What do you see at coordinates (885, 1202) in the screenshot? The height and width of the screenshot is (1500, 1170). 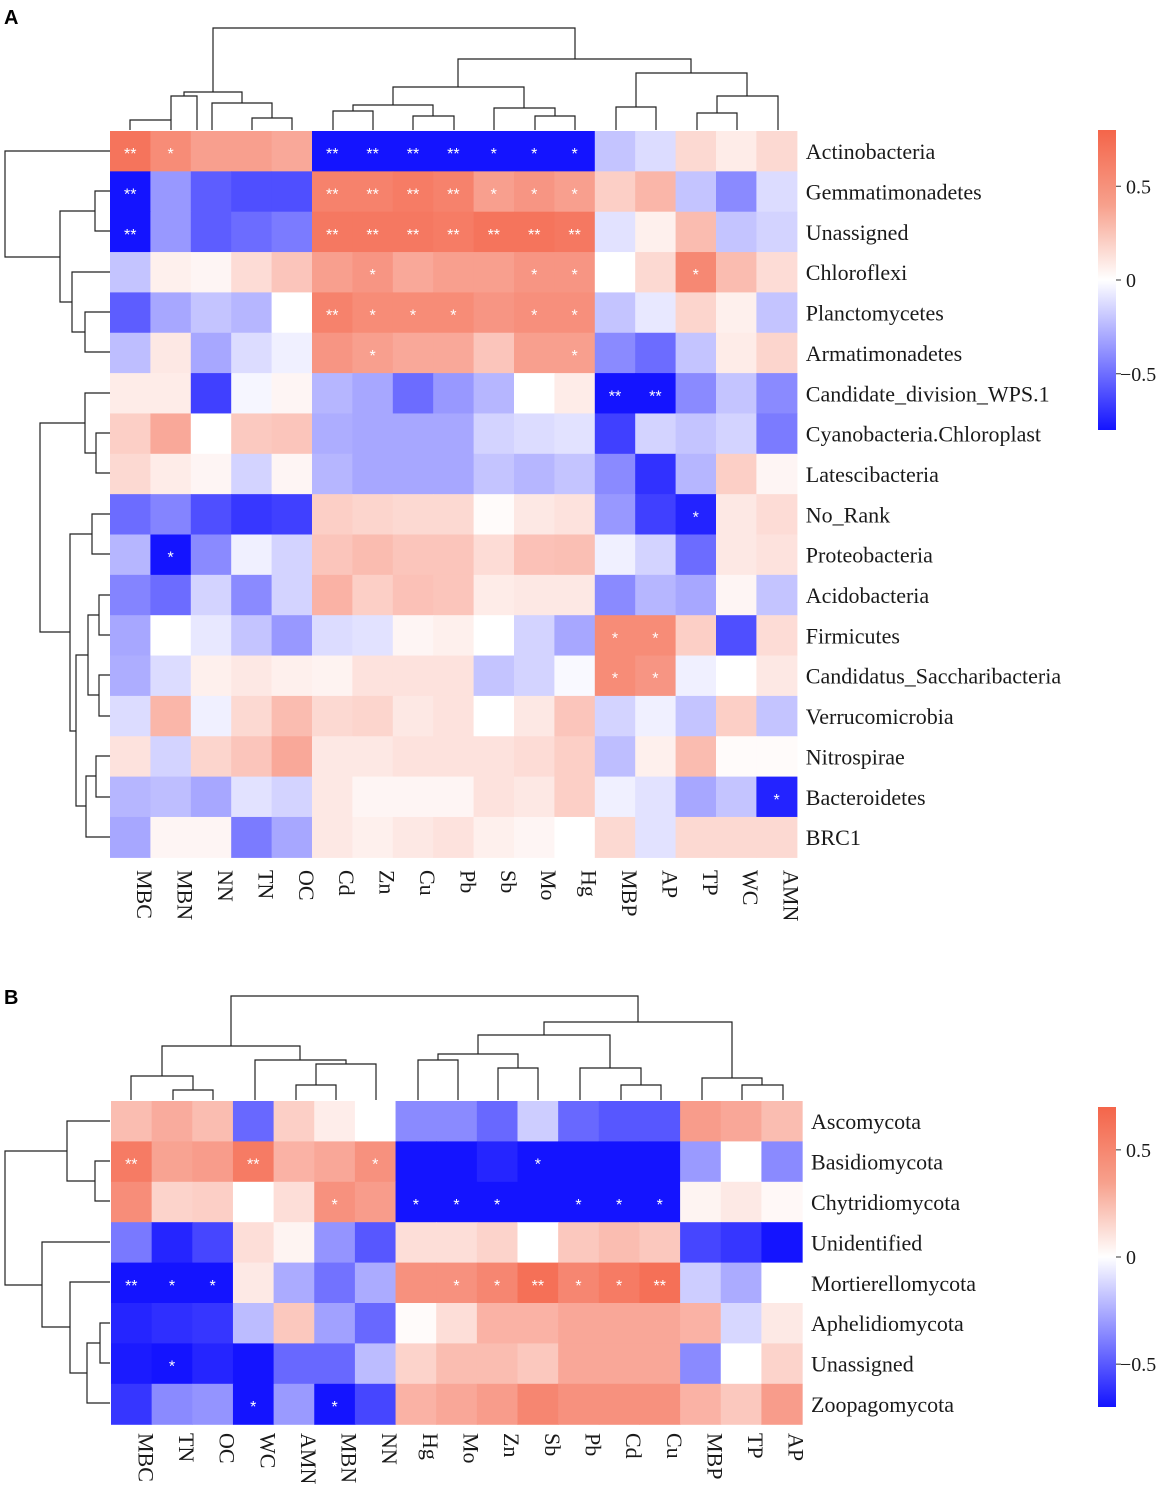 I see `row-label: Chytridiomycota` at bounding box center [885, 1202].